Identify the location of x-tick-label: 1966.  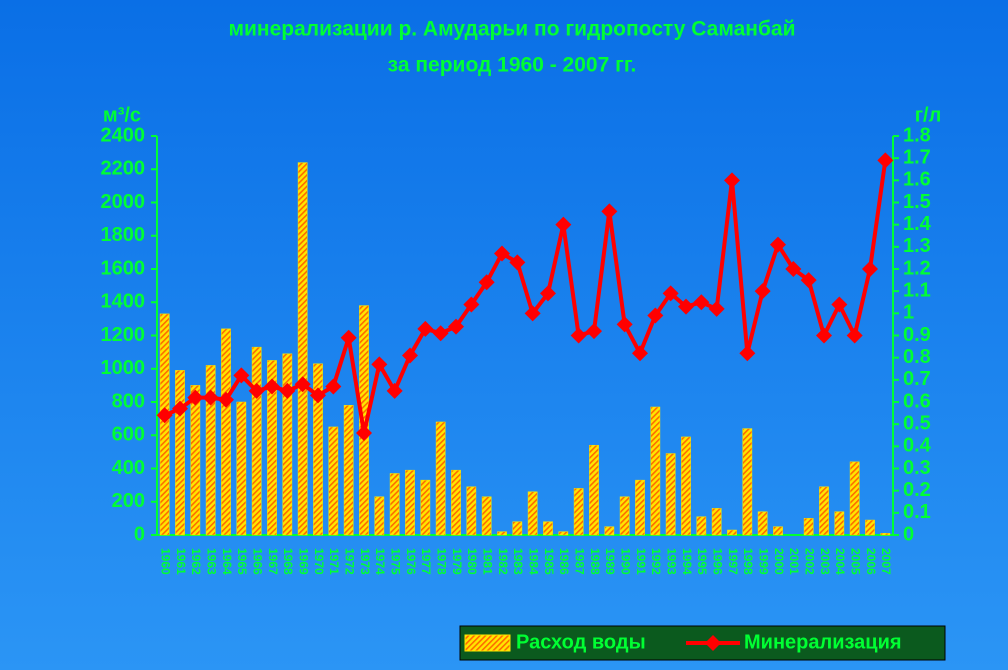
(257, 561).